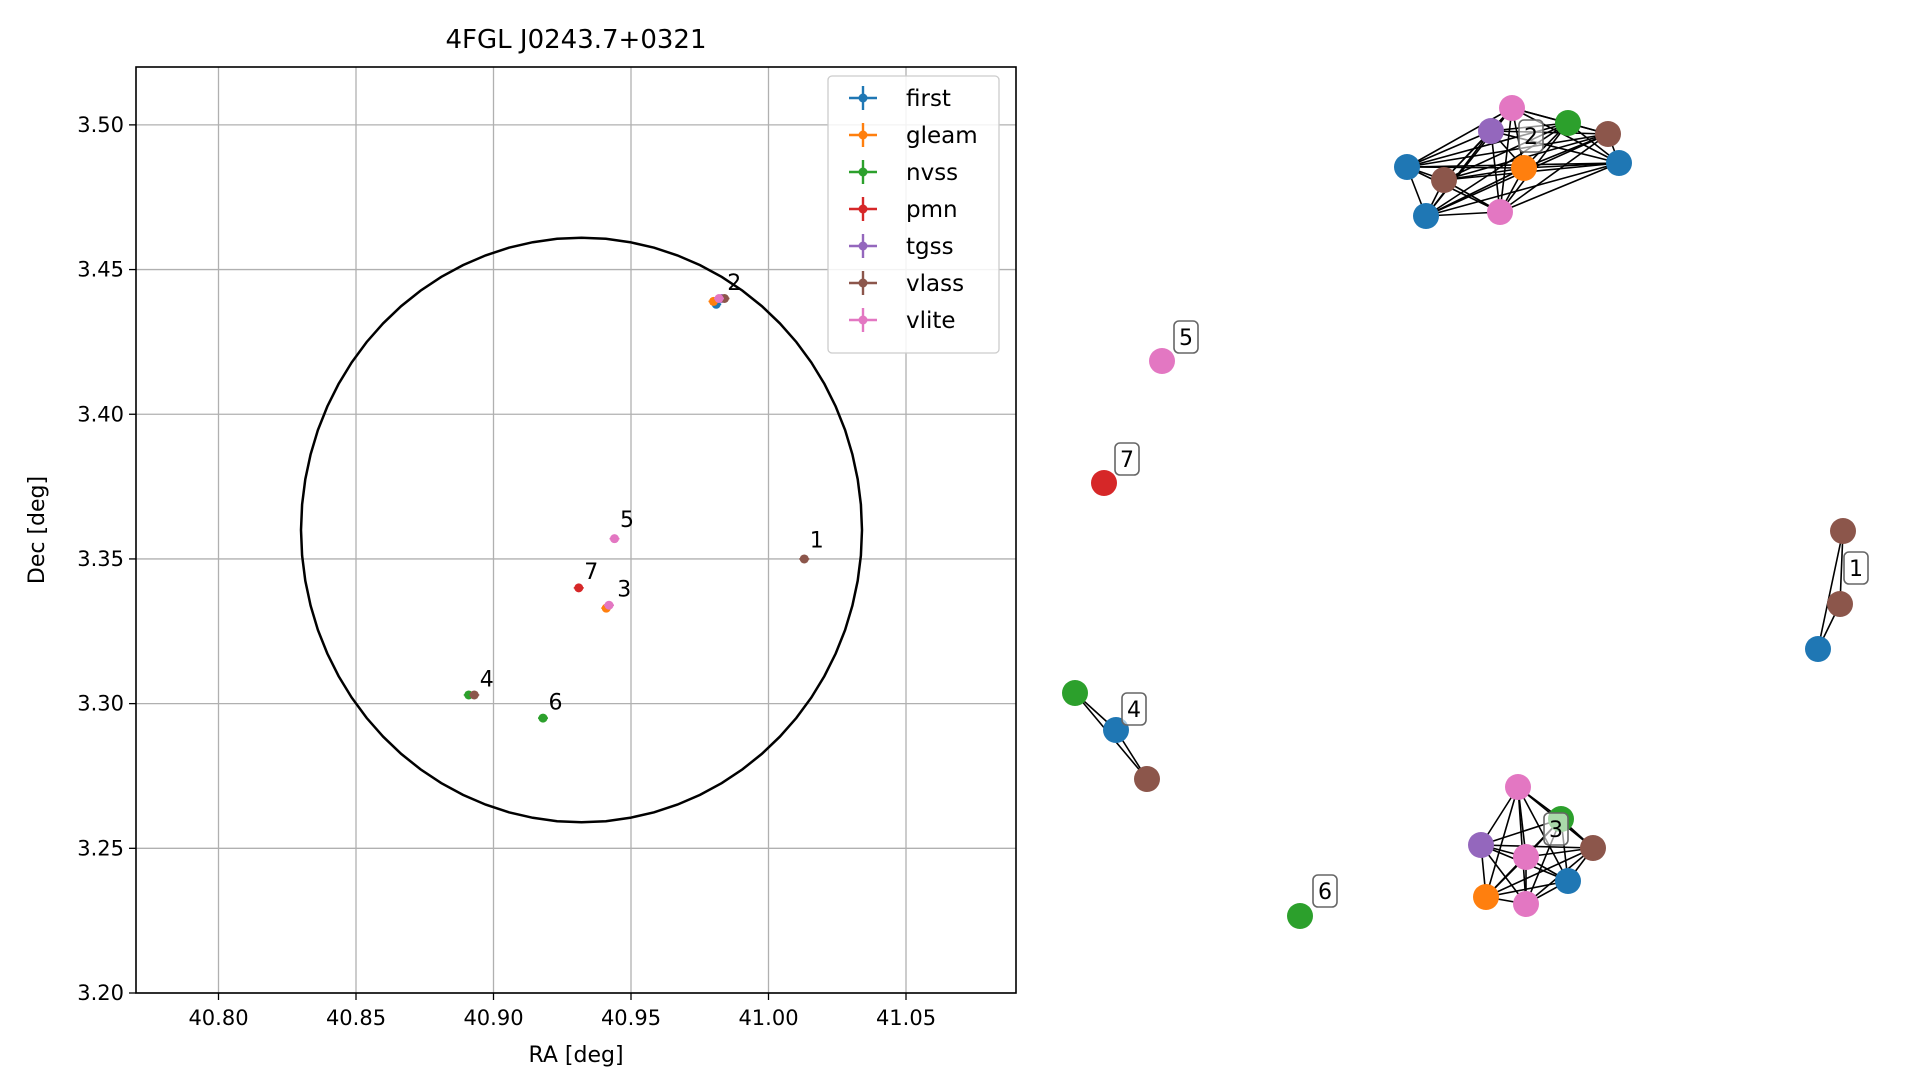  Describe the element at coordinates (100, 993) in the screenshot. I see `y-tick-label: 3.20` at that location.